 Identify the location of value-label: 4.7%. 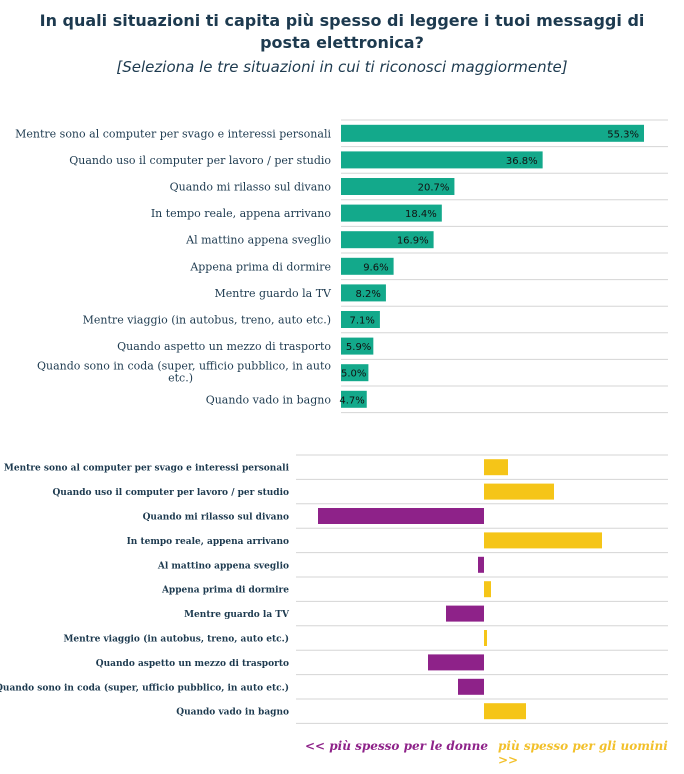
(351, 400).